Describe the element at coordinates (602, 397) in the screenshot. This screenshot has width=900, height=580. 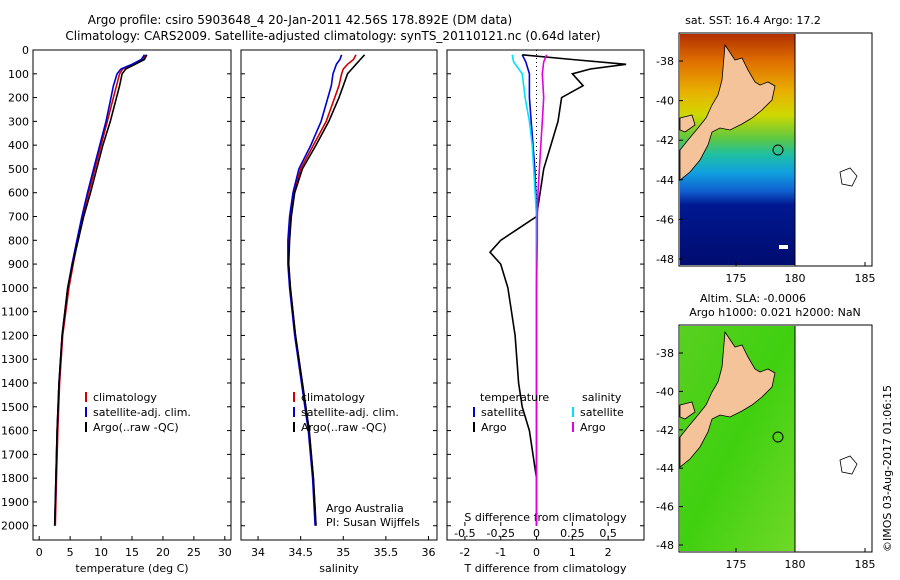
I see `legend-header: salinity` at that location.